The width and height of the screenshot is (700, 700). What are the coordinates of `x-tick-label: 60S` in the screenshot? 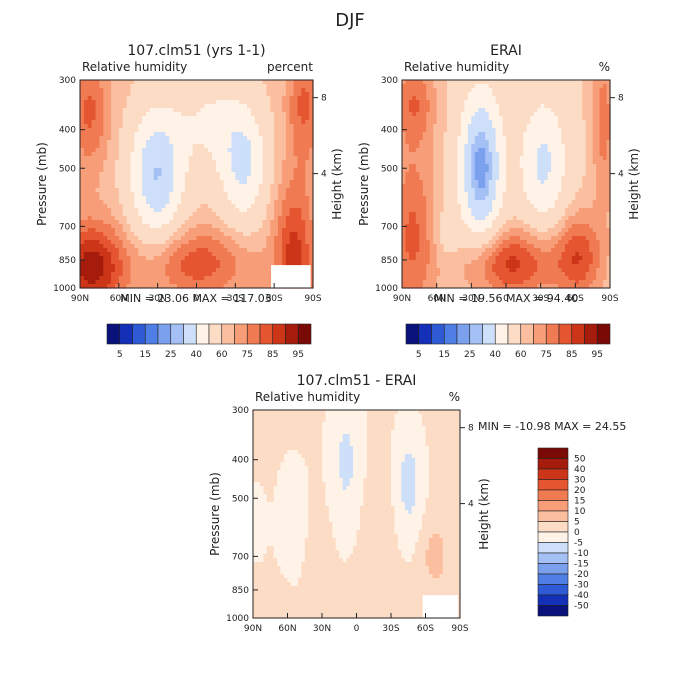 It's located at (274, 299).